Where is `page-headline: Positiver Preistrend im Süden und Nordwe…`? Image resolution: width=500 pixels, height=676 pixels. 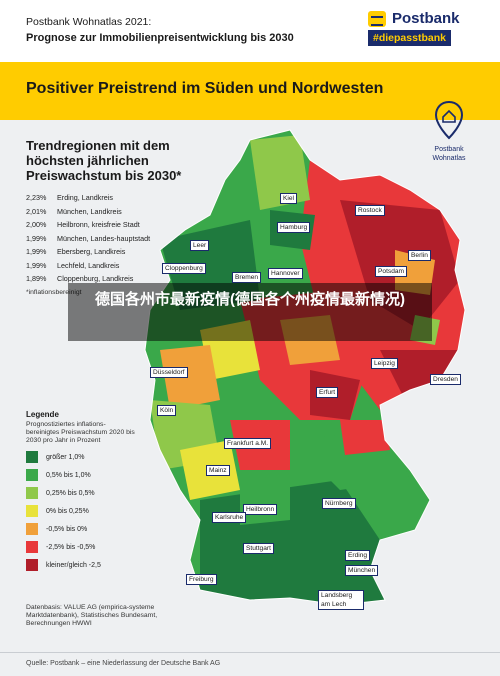
page-headline: Positiver Preistrend im Süden und Nordwe… is located at coordinates (205, 88).